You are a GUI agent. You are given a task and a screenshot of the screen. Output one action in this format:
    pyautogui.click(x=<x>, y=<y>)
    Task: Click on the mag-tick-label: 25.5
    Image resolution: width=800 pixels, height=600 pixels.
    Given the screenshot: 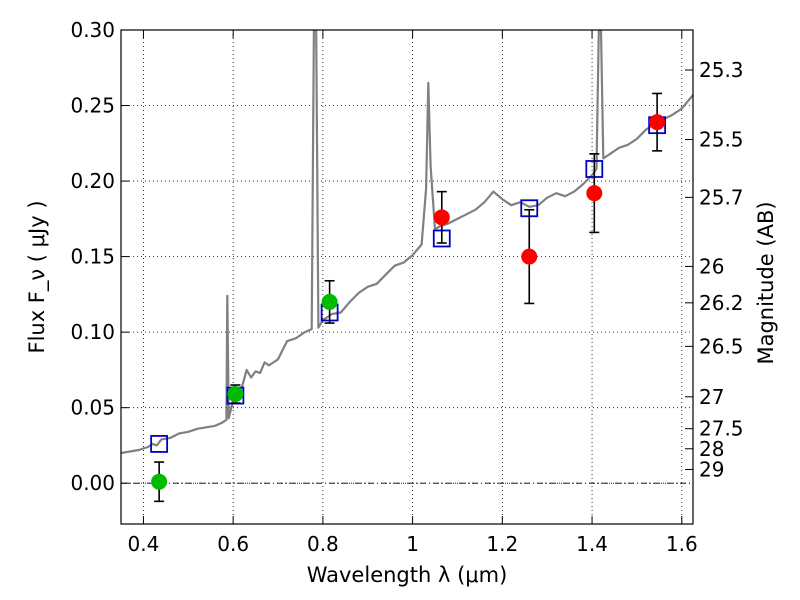 What is the action you would take?
    pyautogui.click(x=721, y=140)
    